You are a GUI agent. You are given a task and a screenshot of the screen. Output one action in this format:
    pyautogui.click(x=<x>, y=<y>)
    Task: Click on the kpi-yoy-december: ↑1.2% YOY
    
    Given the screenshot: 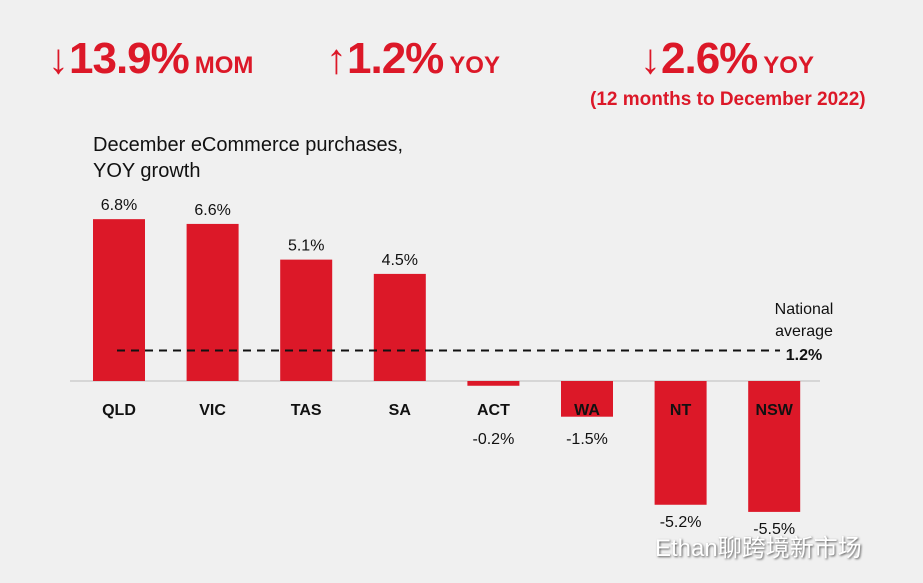 What is the action you would take?
    pyautogui.click(x=413, y=59)
    